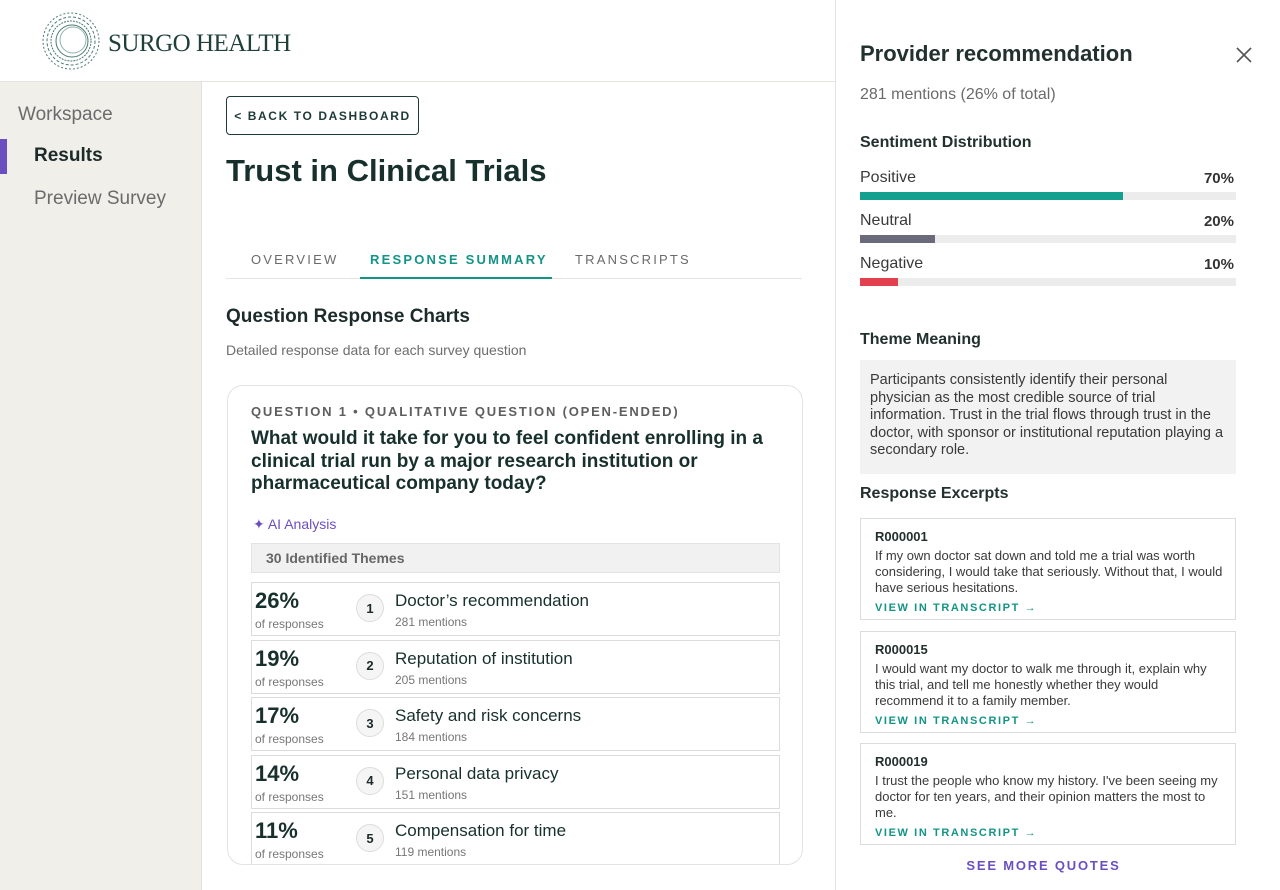 The image size is (1280, 890). I want to click on theme-mentions: 151 mentions, so click(431, 794).